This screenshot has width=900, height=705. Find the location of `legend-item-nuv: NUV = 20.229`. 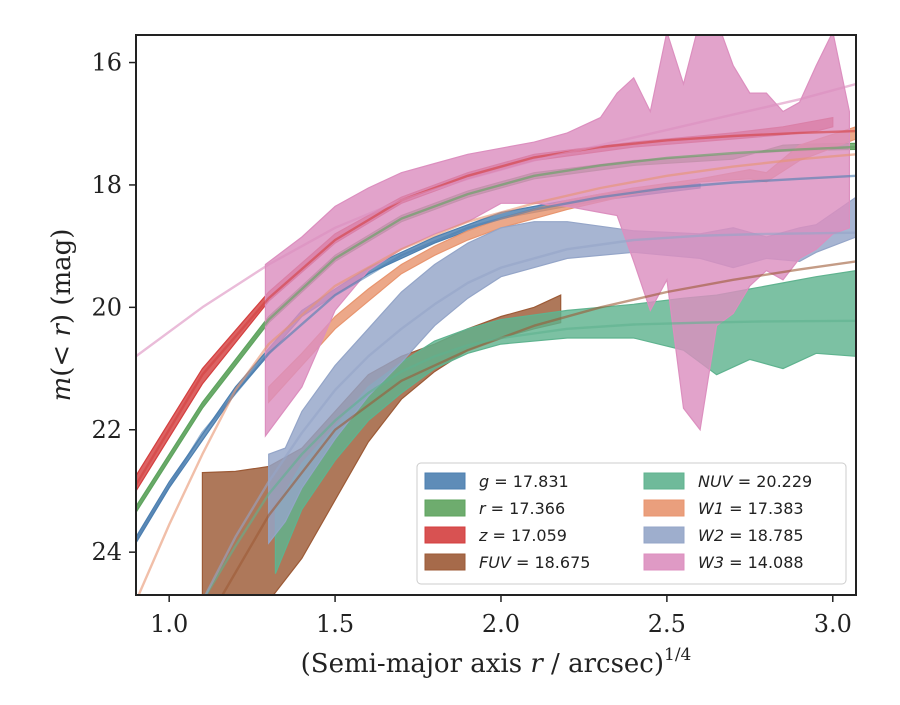

legend-item-nuv: NUV = 20.229 is located at coordinates (727, 481).